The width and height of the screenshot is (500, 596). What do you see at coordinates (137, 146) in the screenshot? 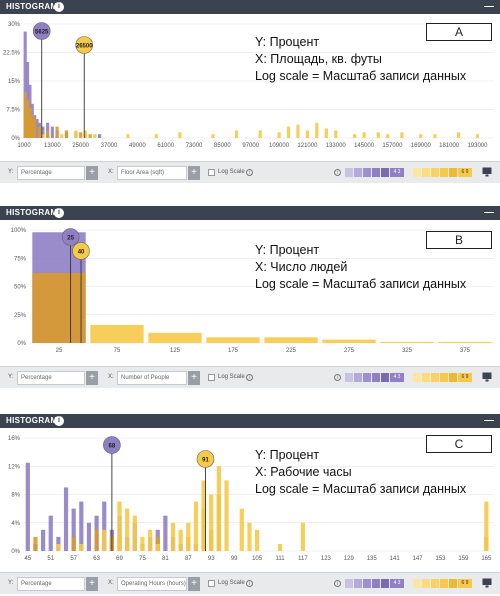
I see `x-tick-label: 49000` at bounding box center [137, 146].